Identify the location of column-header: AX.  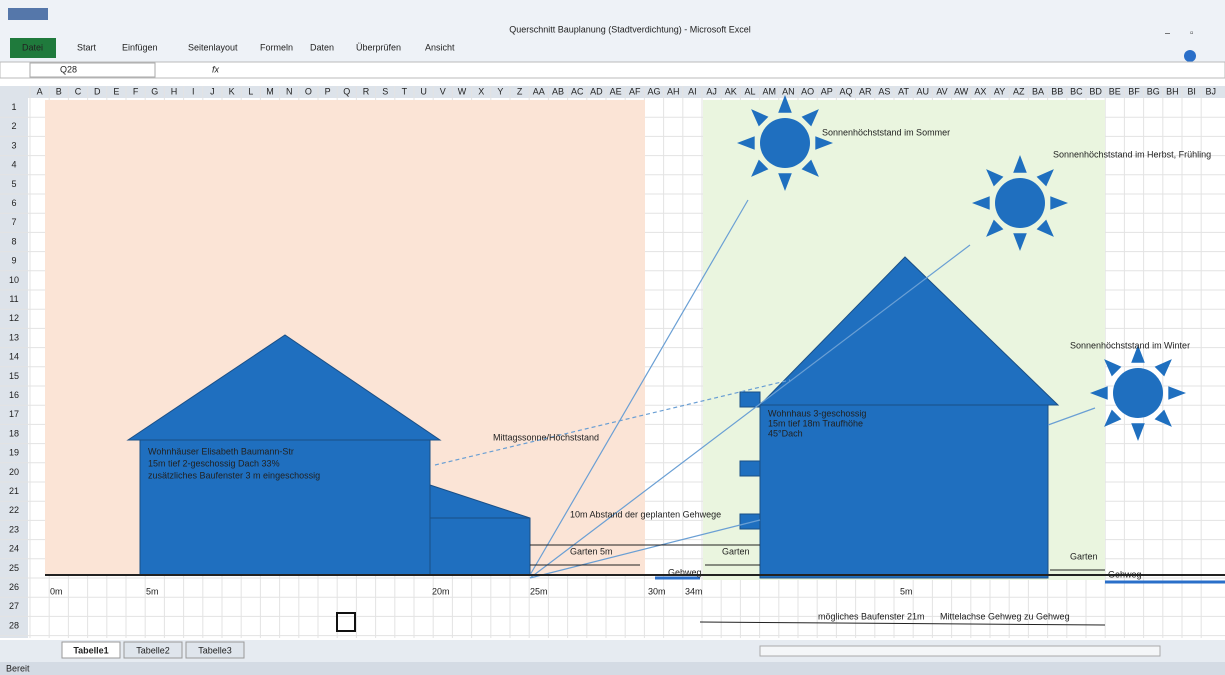
(980, 91).